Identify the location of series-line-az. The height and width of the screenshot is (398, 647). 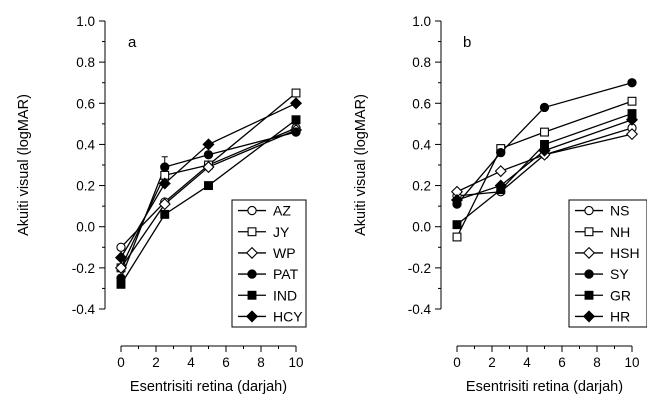
(208, 187).